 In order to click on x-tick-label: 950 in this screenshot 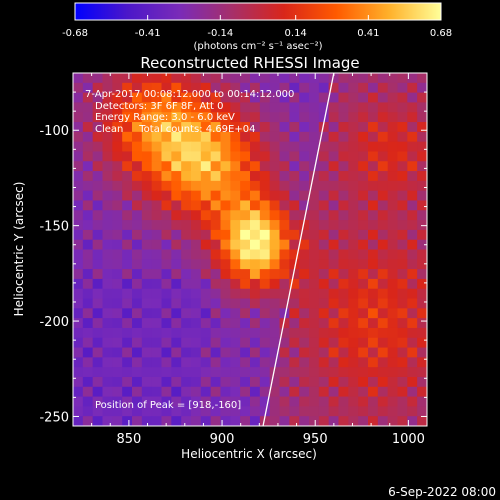, I will do `click(315, 439)`.